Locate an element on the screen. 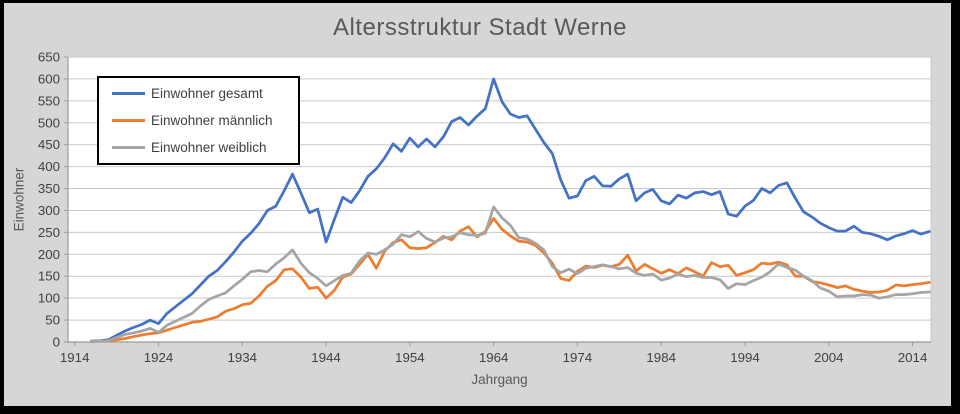 The width and height of the screenshot is (960, 414). y-tick-label: 350 is located at coordinates (49, 188).